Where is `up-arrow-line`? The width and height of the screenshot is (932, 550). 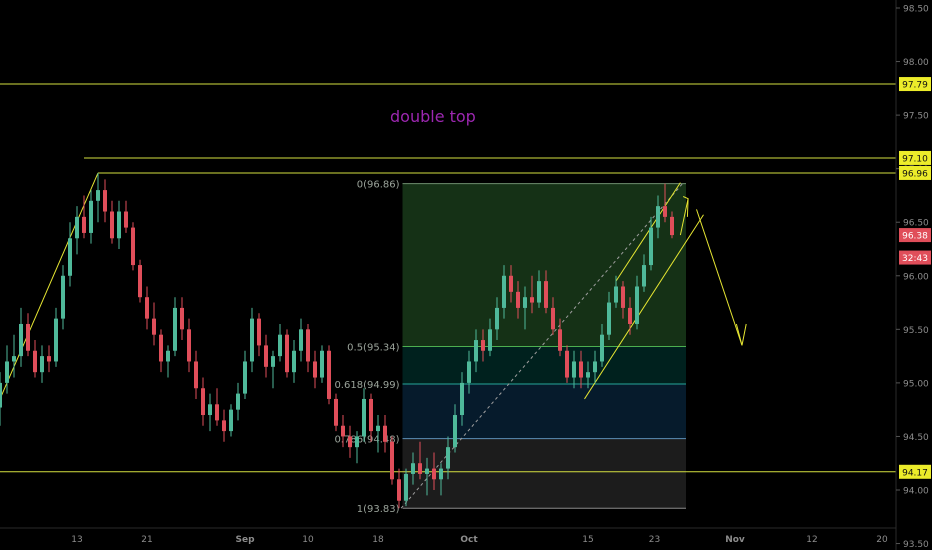
up-arrow-line is located at coordinates (684, 217).